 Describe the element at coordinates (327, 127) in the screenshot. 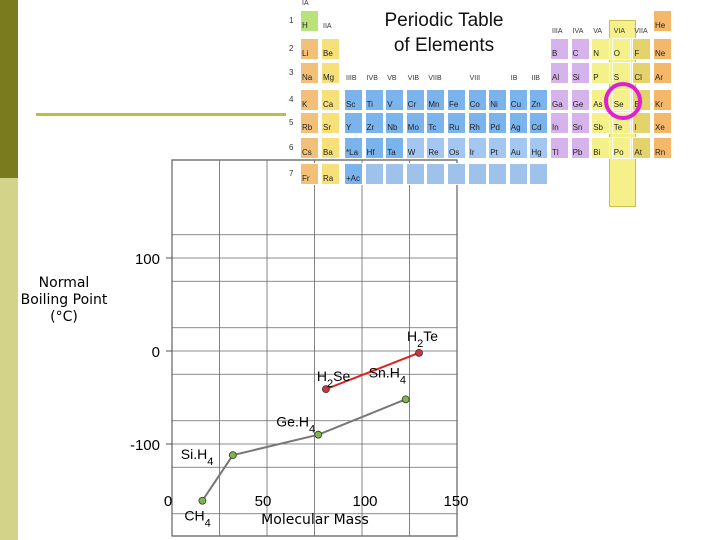

I see `element-symbol: Sr` at that location.